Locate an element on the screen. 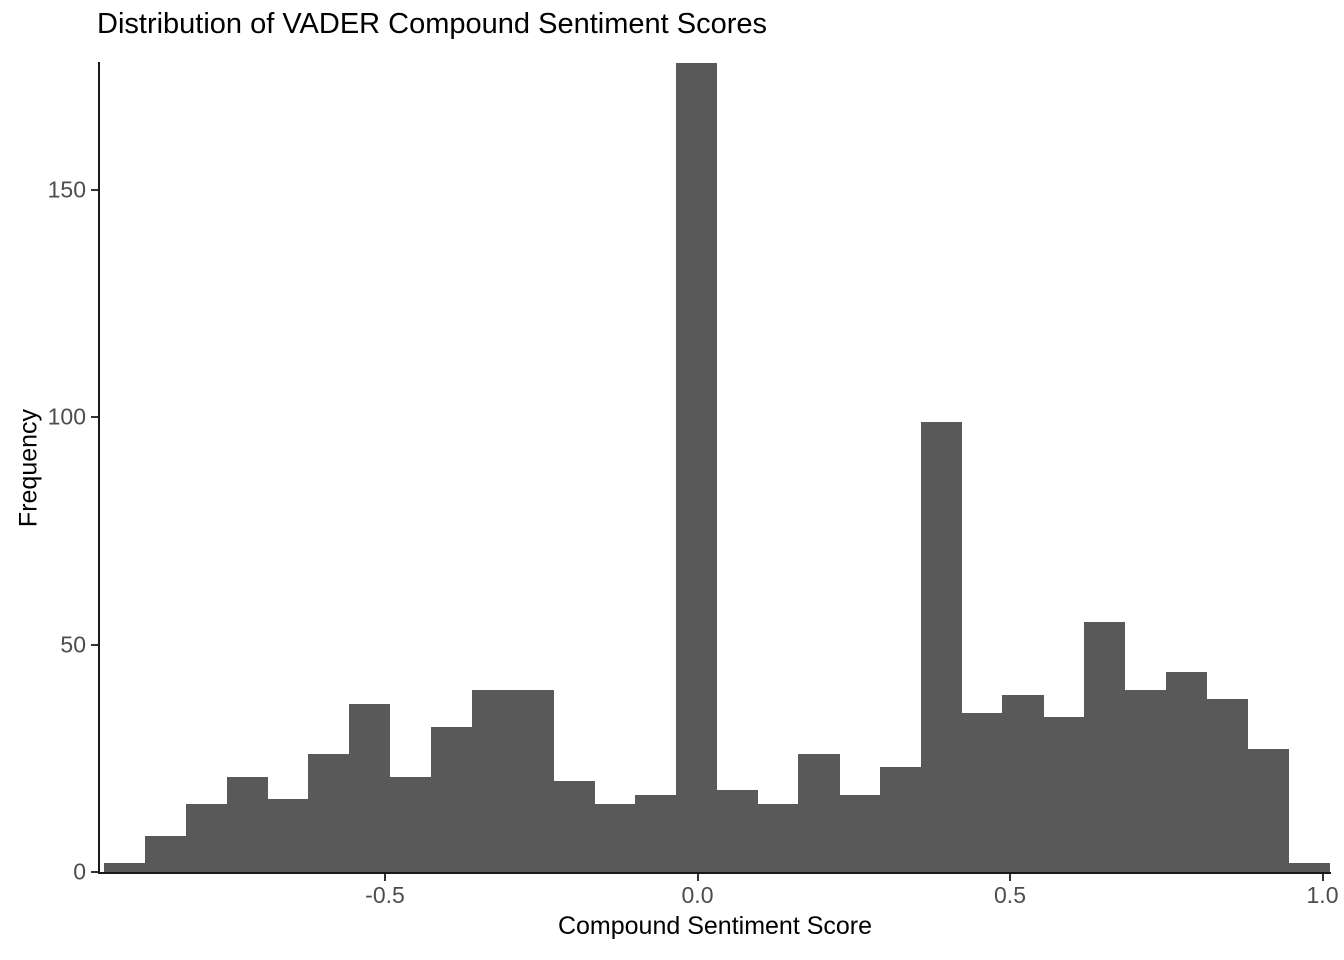 This screenshot has height=960, width=1344. y-axis-line is located at coordinates (99, 468).